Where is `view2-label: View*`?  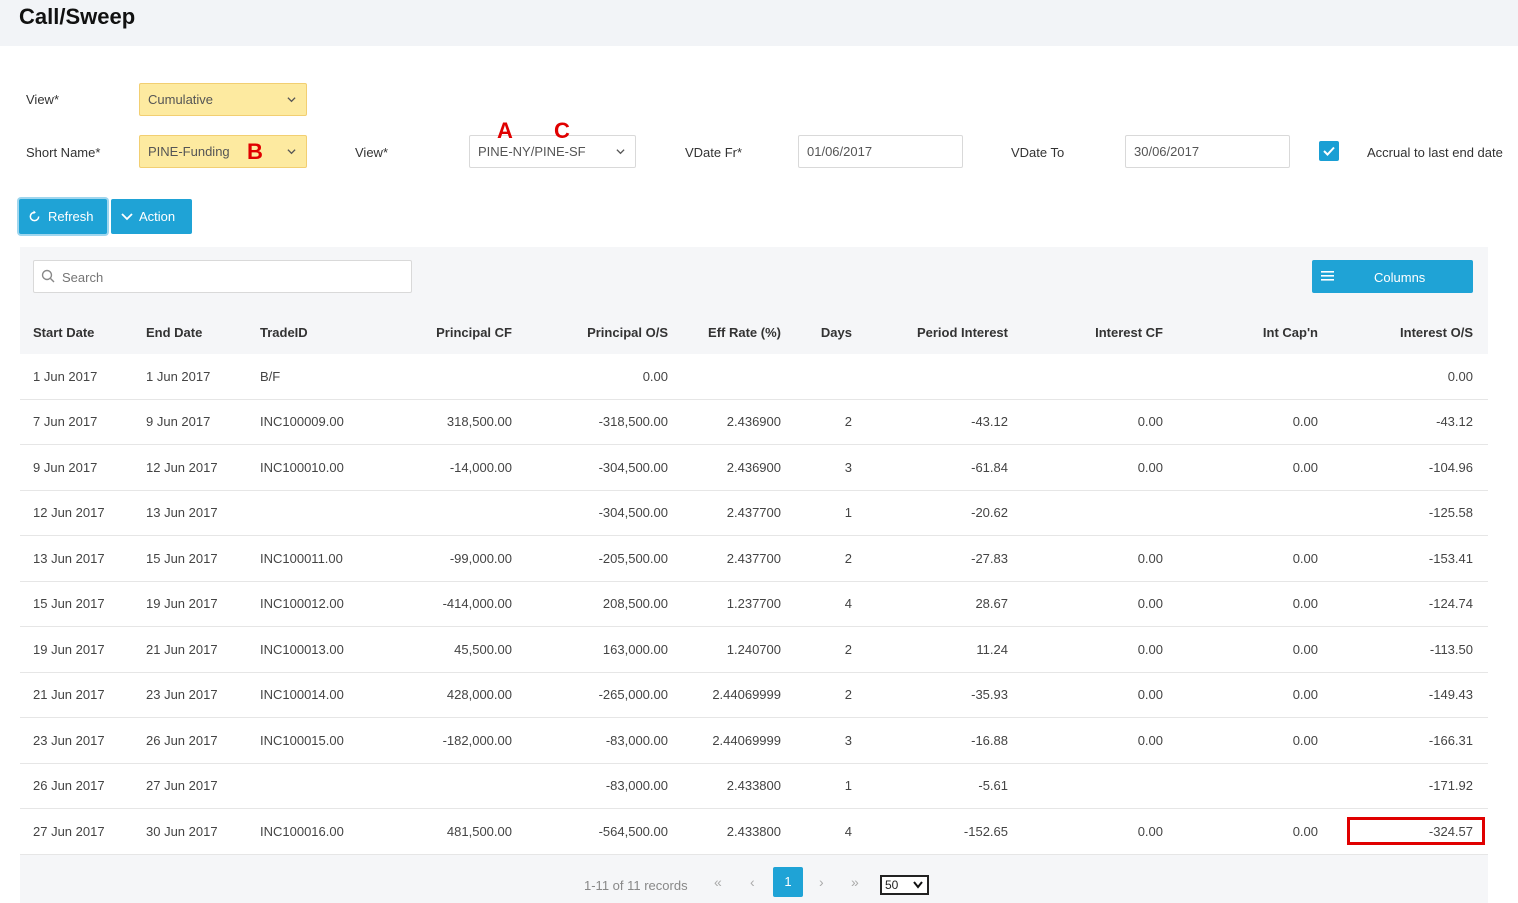 view2-label: View* is located at coordinates (372, 152).